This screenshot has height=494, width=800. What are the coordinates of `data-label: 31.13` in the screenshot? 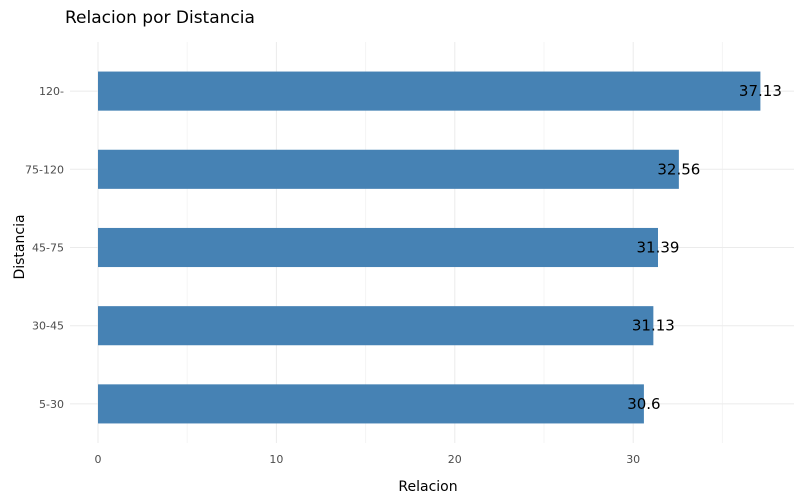 It's located at (653, 326).